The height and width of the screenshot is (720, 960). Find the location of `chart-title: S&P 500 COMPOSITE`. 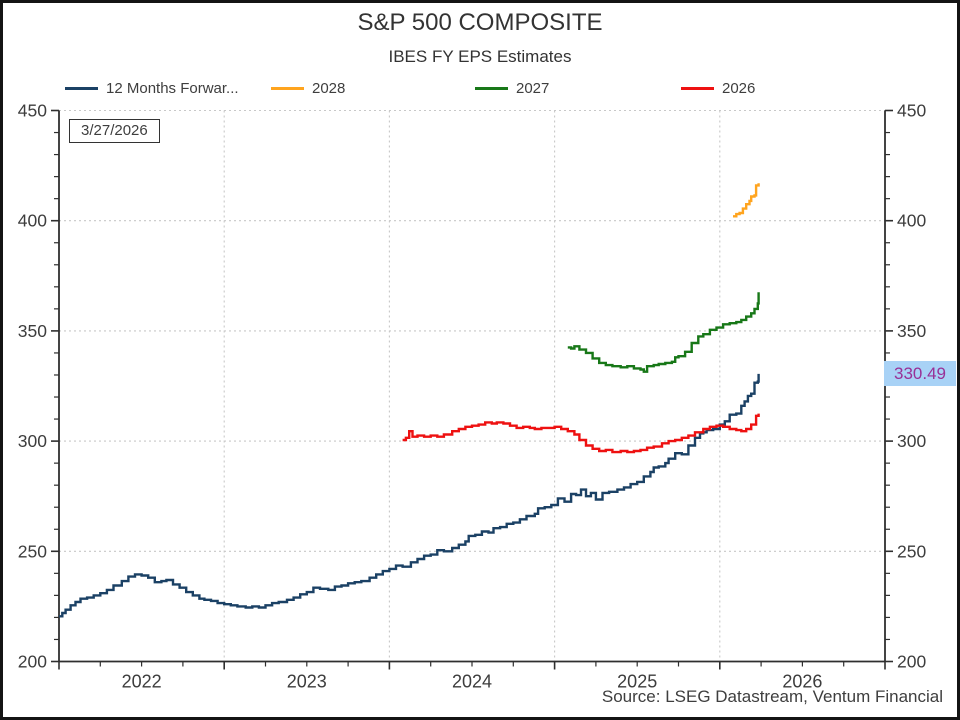

chart-title: S&P 500 COMPOSITE is located at coordinates (480, 22).